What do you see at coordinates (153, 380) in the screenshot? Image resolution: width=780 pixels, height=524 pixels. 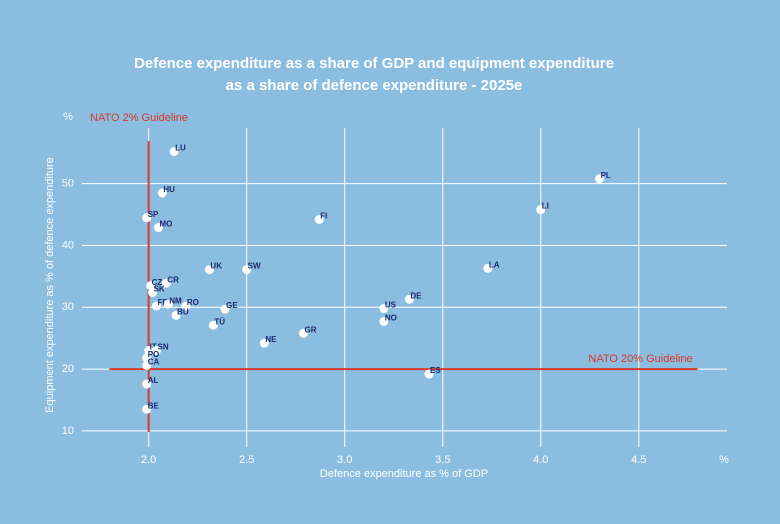 I see `point-label: AL` at bounding box center [153, 380].